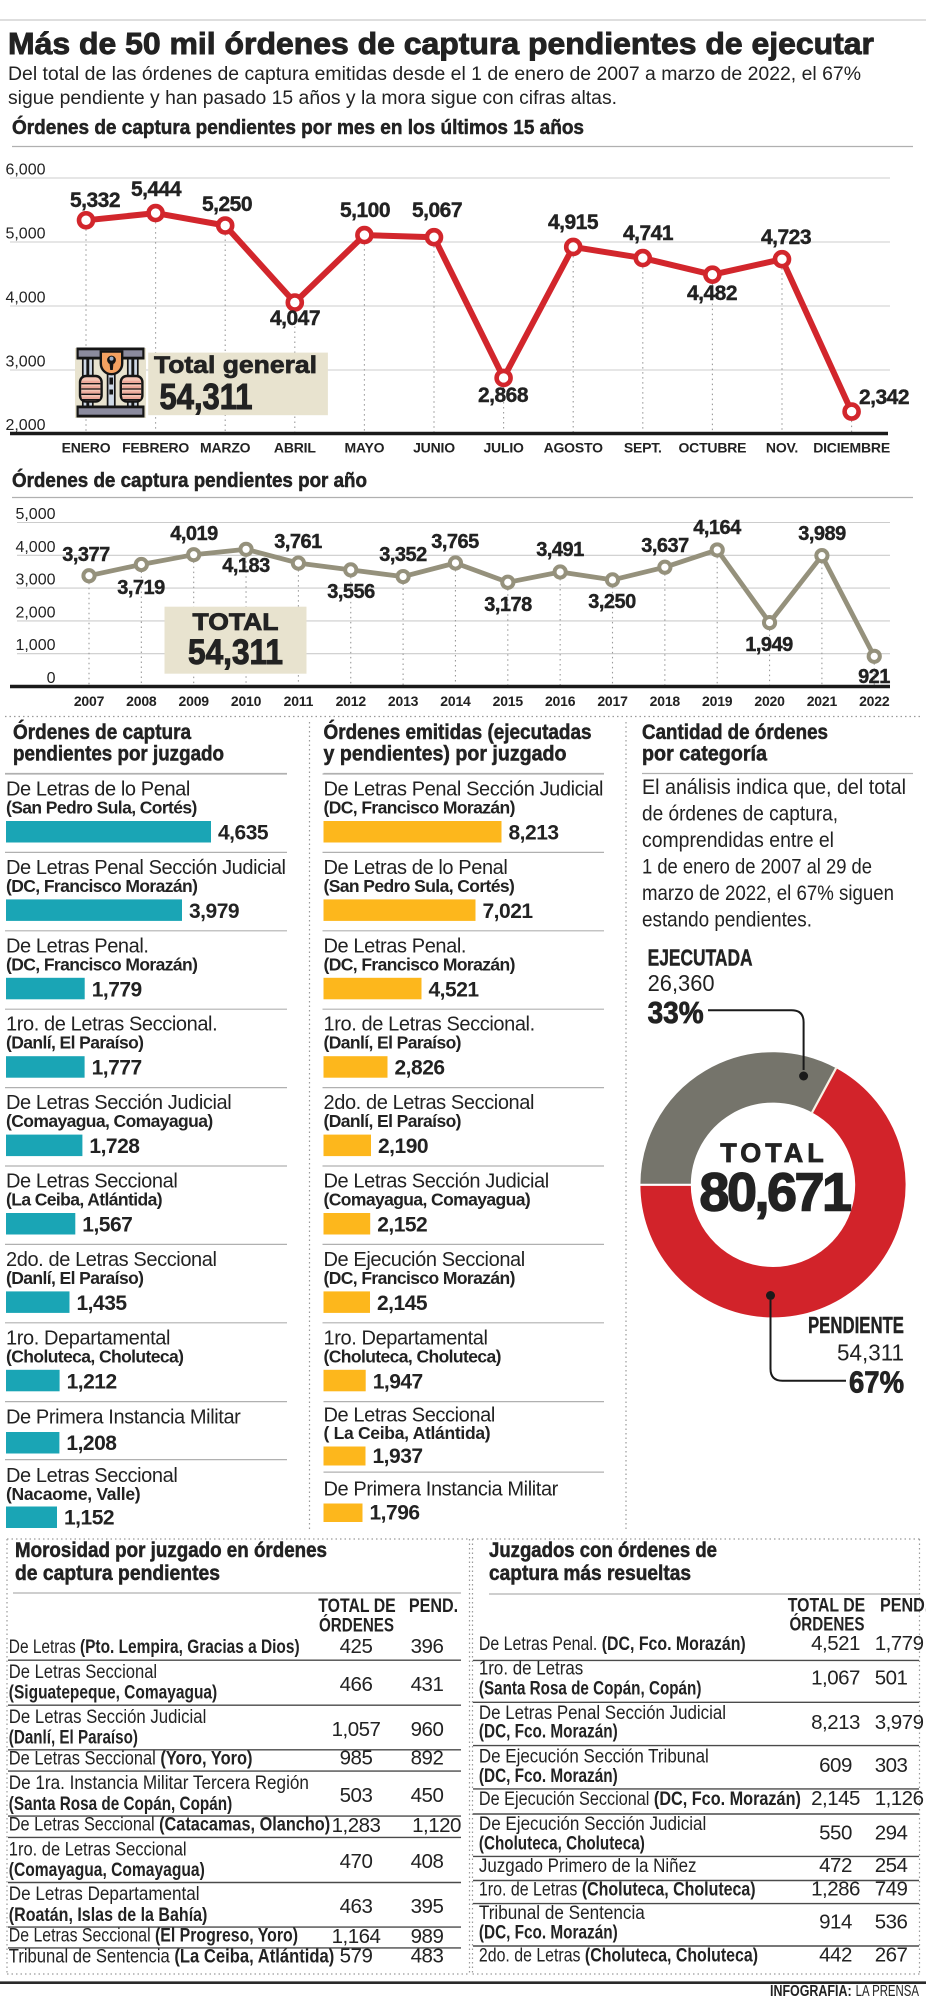 This screenshot has width=926, height=2000. What do you see at coordinates (118, 754) in the screenshot?
I see `svg-text: pendientes por juzgado` at bounding box center [118, 754].